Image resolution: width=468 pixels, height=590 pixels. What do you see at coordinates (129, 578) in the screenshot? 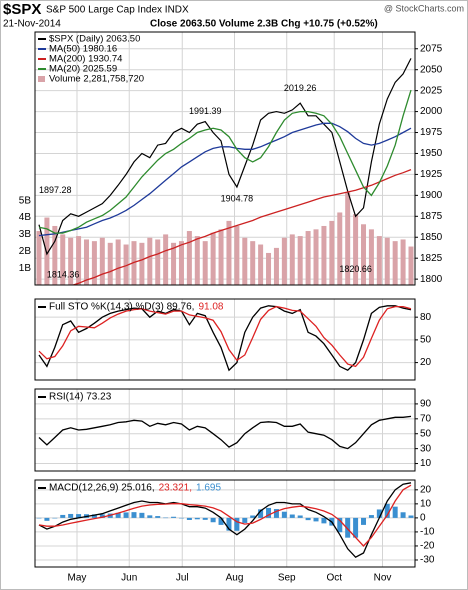
I see `x-tick-label: Jun` at bounding box center [129, 578].